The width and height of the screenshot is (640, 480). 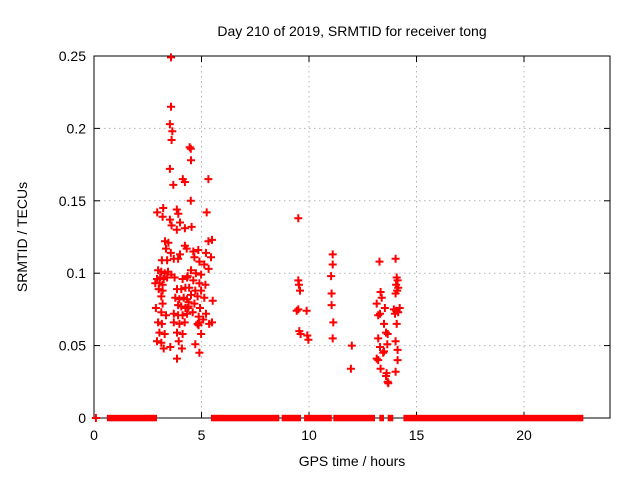 I want to click on x-tick-label: 10, so click(x=309, y=435).